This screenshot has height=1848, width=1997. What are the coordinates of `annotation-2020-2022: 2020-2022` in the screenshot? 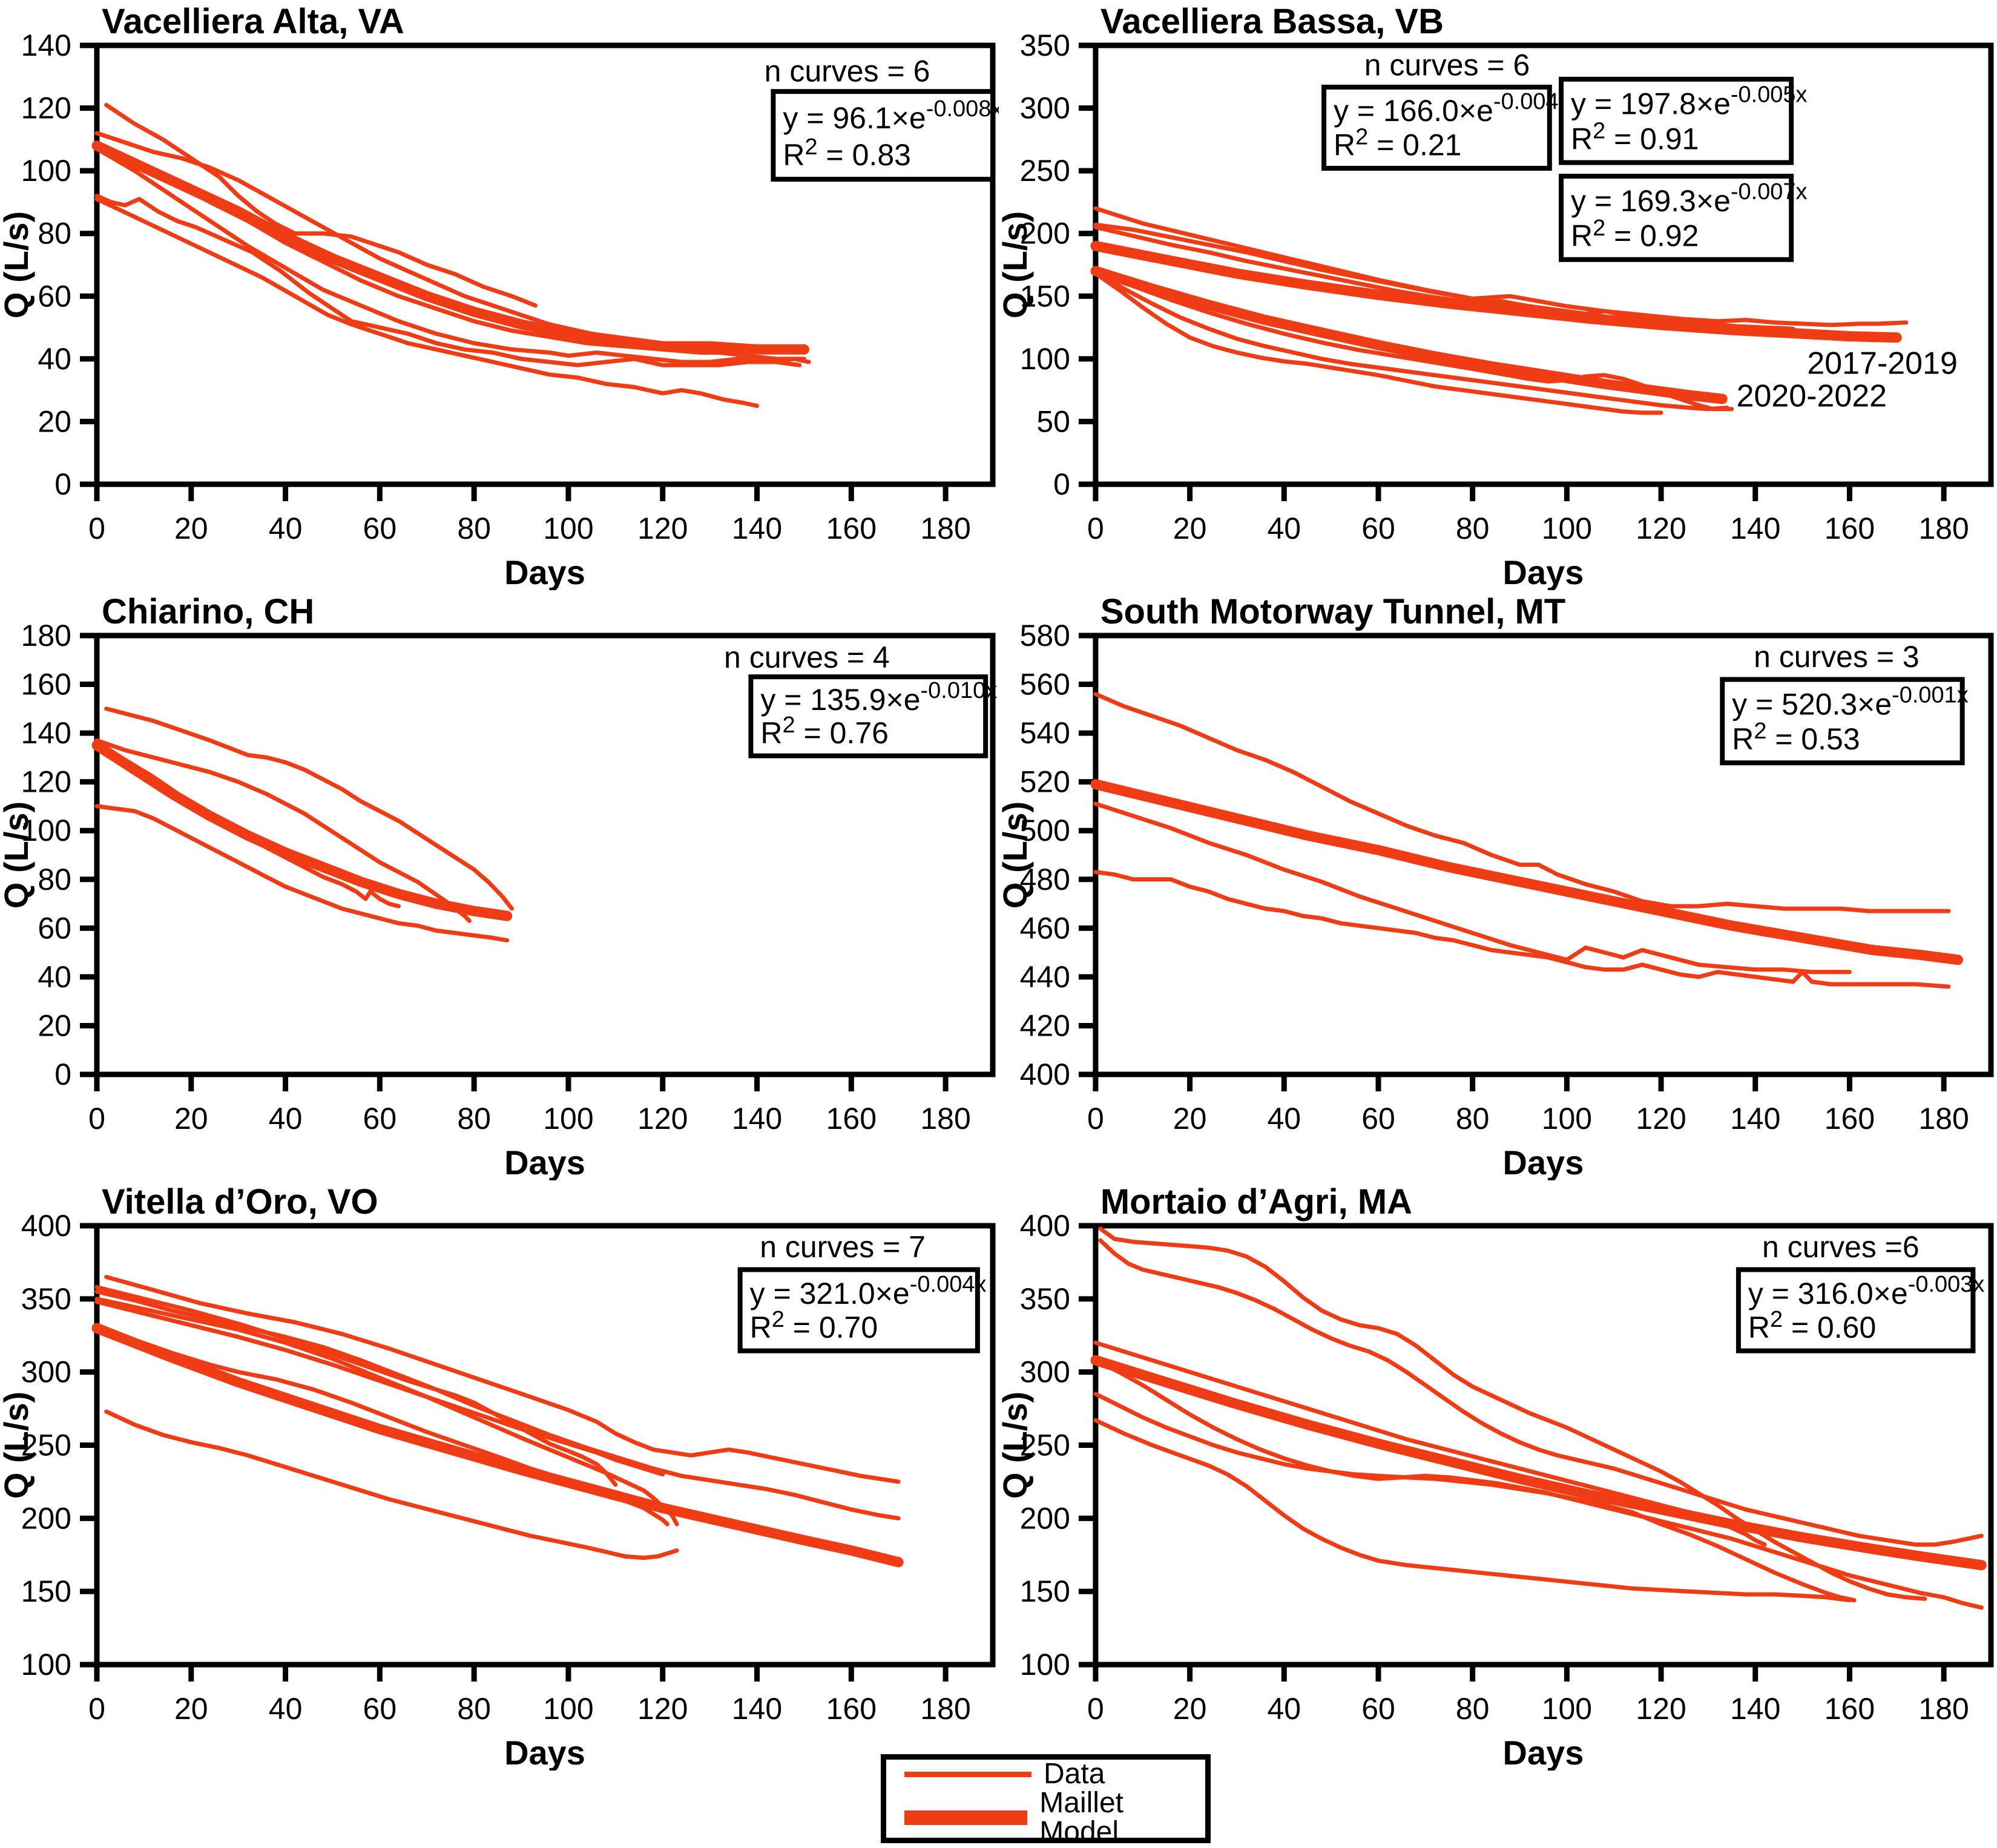 It's located at (1812, 396).